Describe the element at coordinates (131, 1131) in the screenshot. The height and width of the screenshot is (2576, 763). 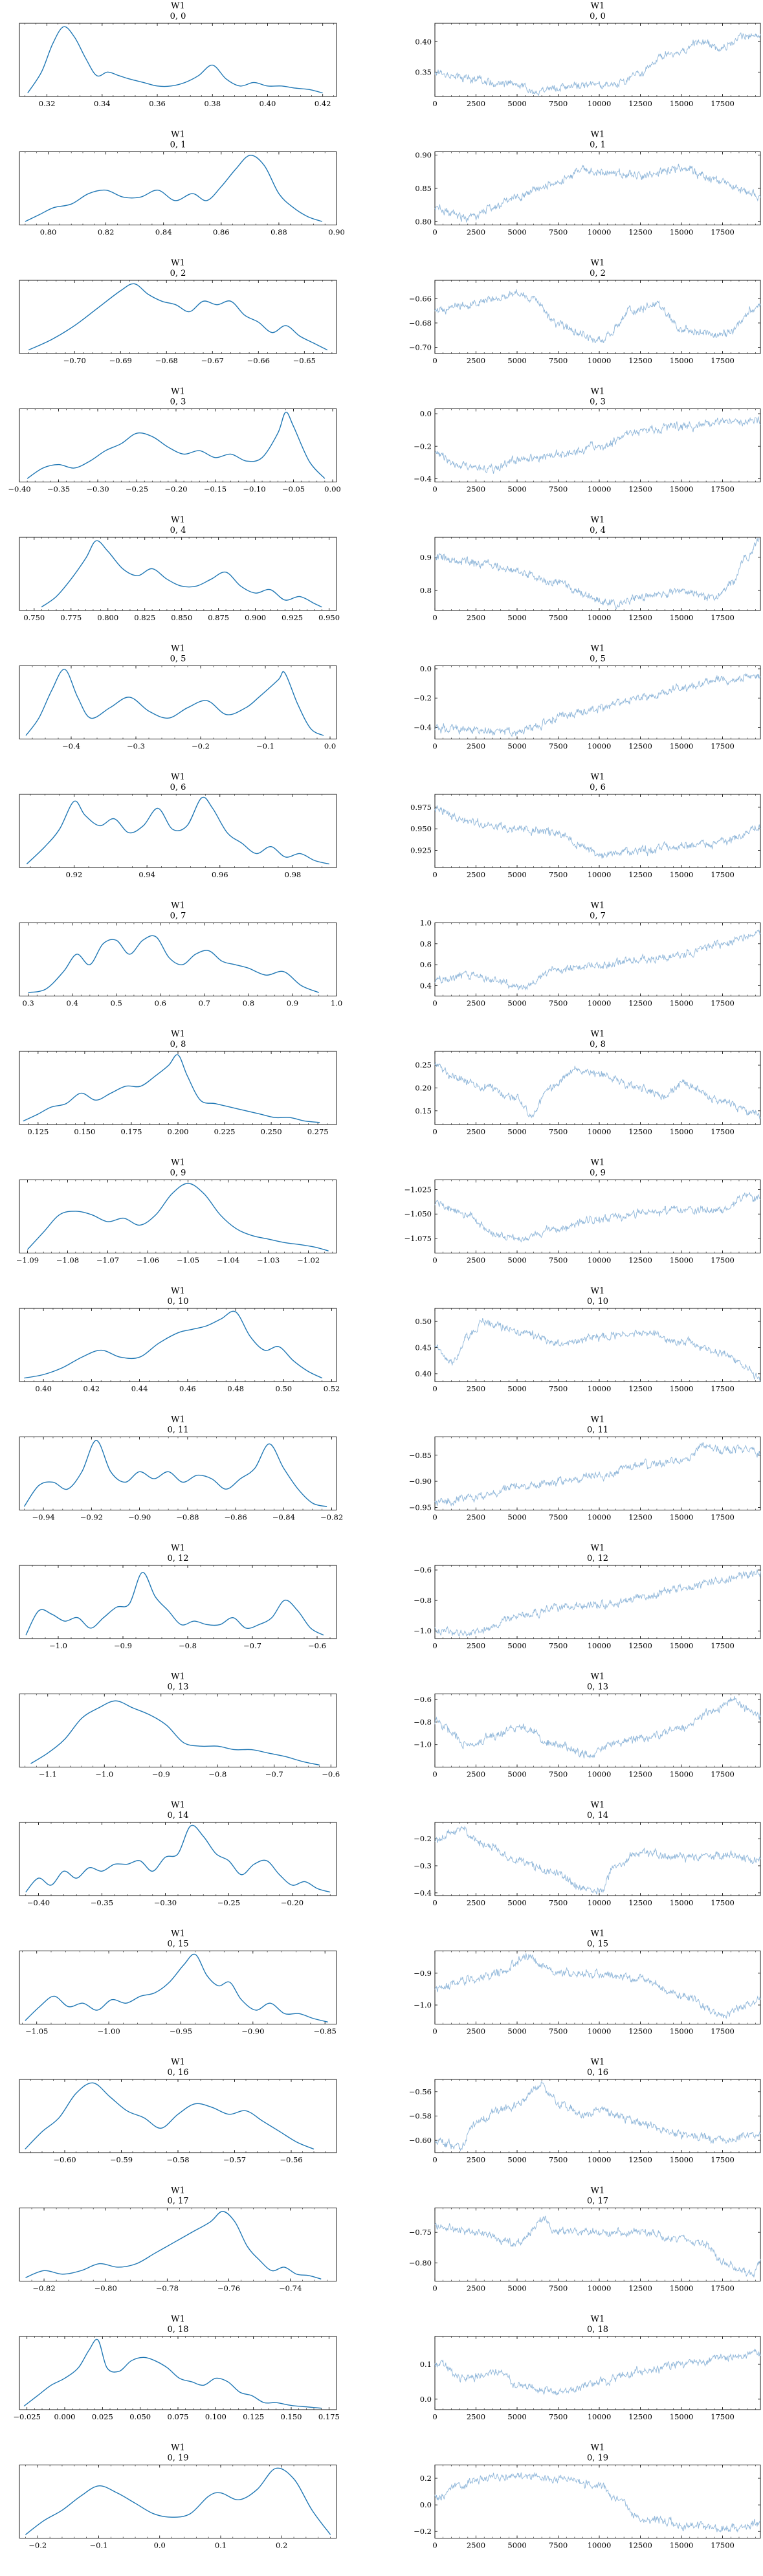
I see `x-tick-label: 0.175` at that location.